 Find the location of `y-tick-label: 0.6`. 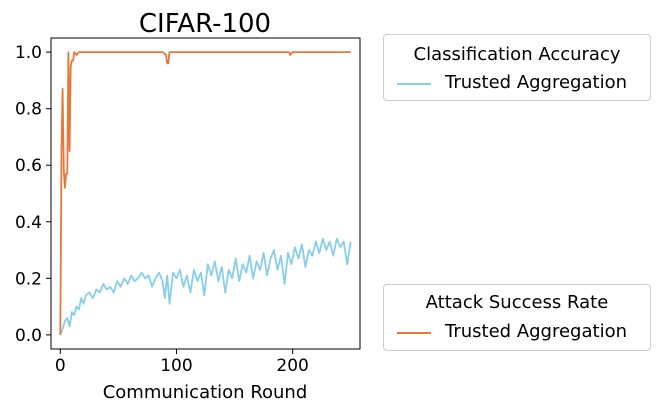

y-tick-label: 0.6 is located at coordinates (28, 166).